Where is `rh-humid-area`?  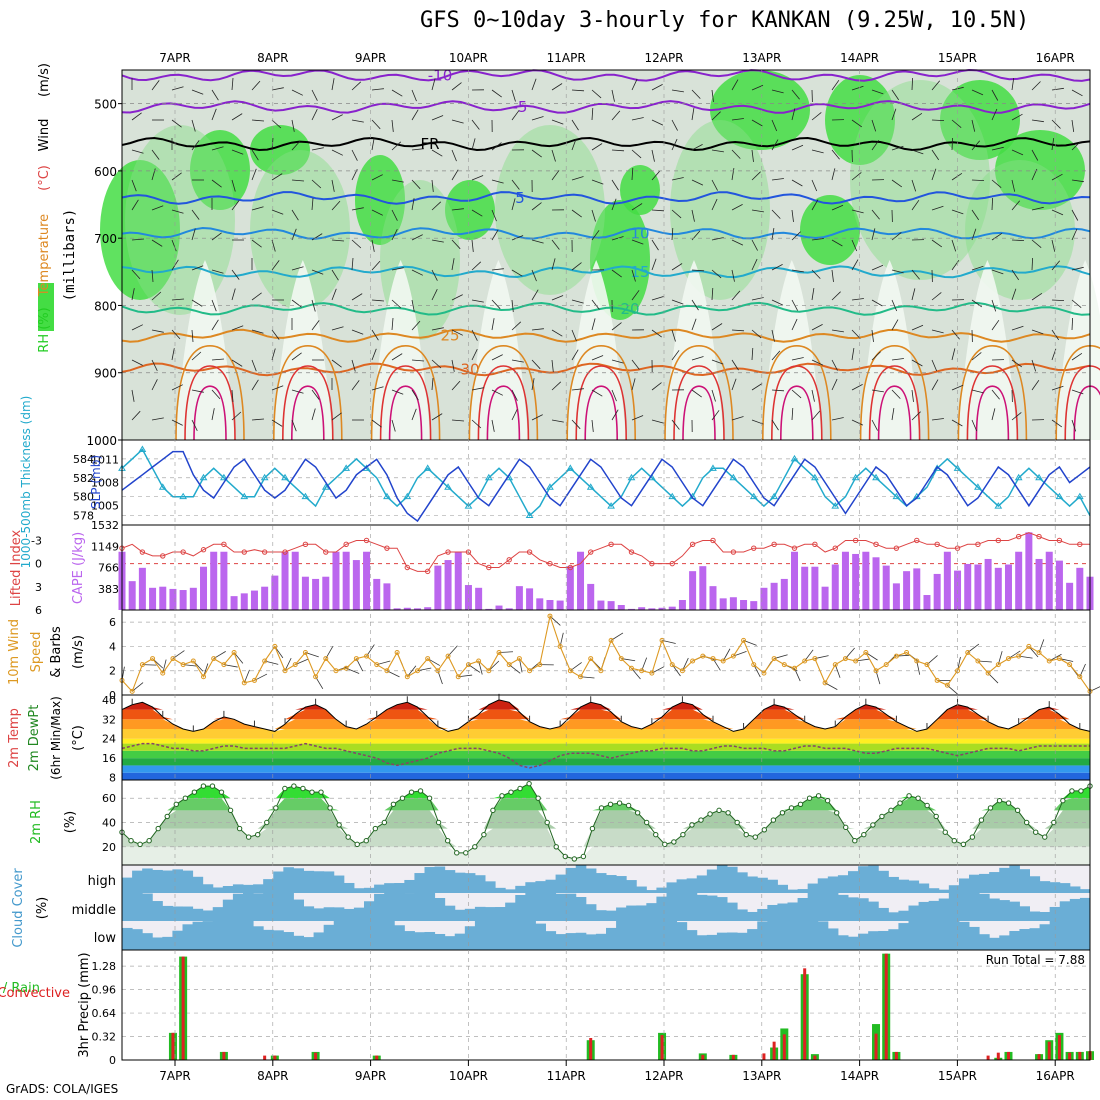 rh-humid-area is located at coordinates (470, 210).